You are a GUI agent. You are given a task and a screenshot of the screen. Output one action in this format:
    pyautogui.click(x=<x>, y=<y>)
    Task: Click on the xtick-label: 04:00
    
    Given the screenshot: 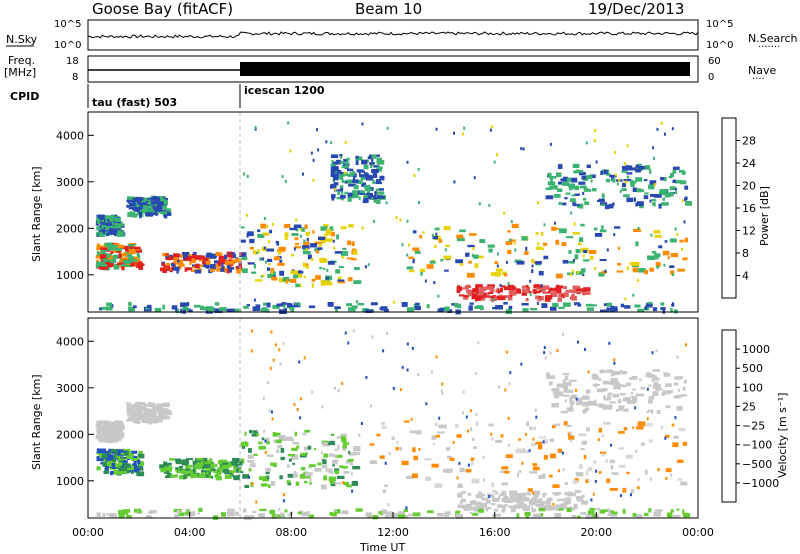 What is the action you would take?
    pyautogui.click(x=190, y=532)
    